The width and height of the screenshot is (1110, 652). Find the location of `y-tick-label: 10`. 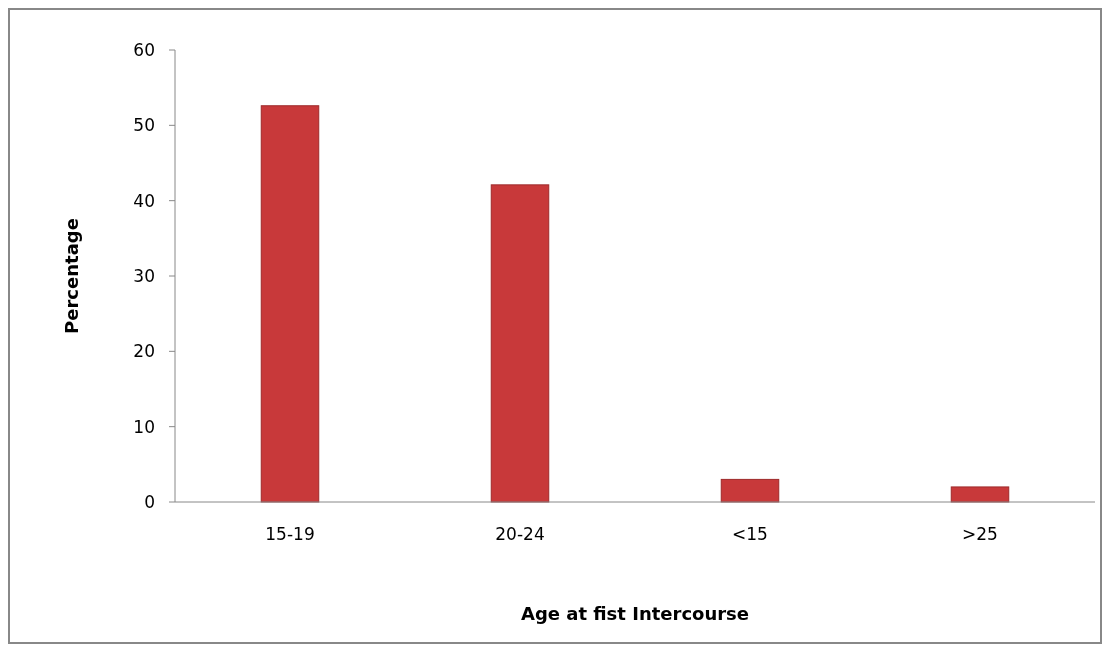

y-tick-label: 10 is located at coordinates (144, 426).